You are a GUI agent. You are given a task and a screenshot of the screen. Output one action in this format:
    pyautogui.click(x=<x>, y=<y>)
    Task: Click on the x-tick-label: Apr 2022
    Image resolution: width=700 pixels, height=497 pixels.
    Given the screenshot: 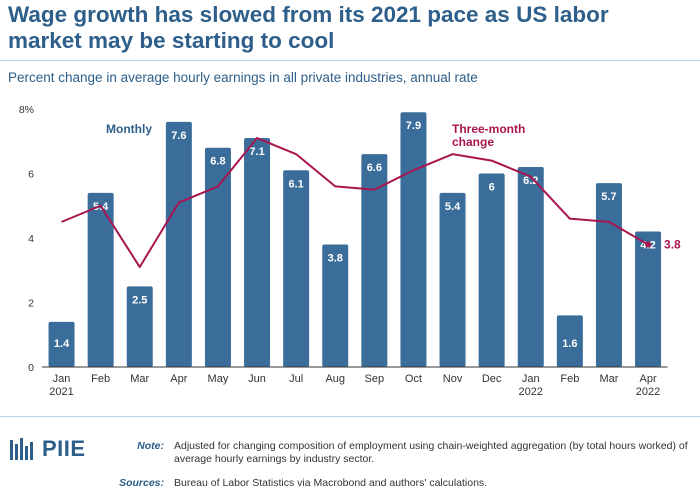 What is the action you would take?
    pyautogui.click(x=648, y=385)
    